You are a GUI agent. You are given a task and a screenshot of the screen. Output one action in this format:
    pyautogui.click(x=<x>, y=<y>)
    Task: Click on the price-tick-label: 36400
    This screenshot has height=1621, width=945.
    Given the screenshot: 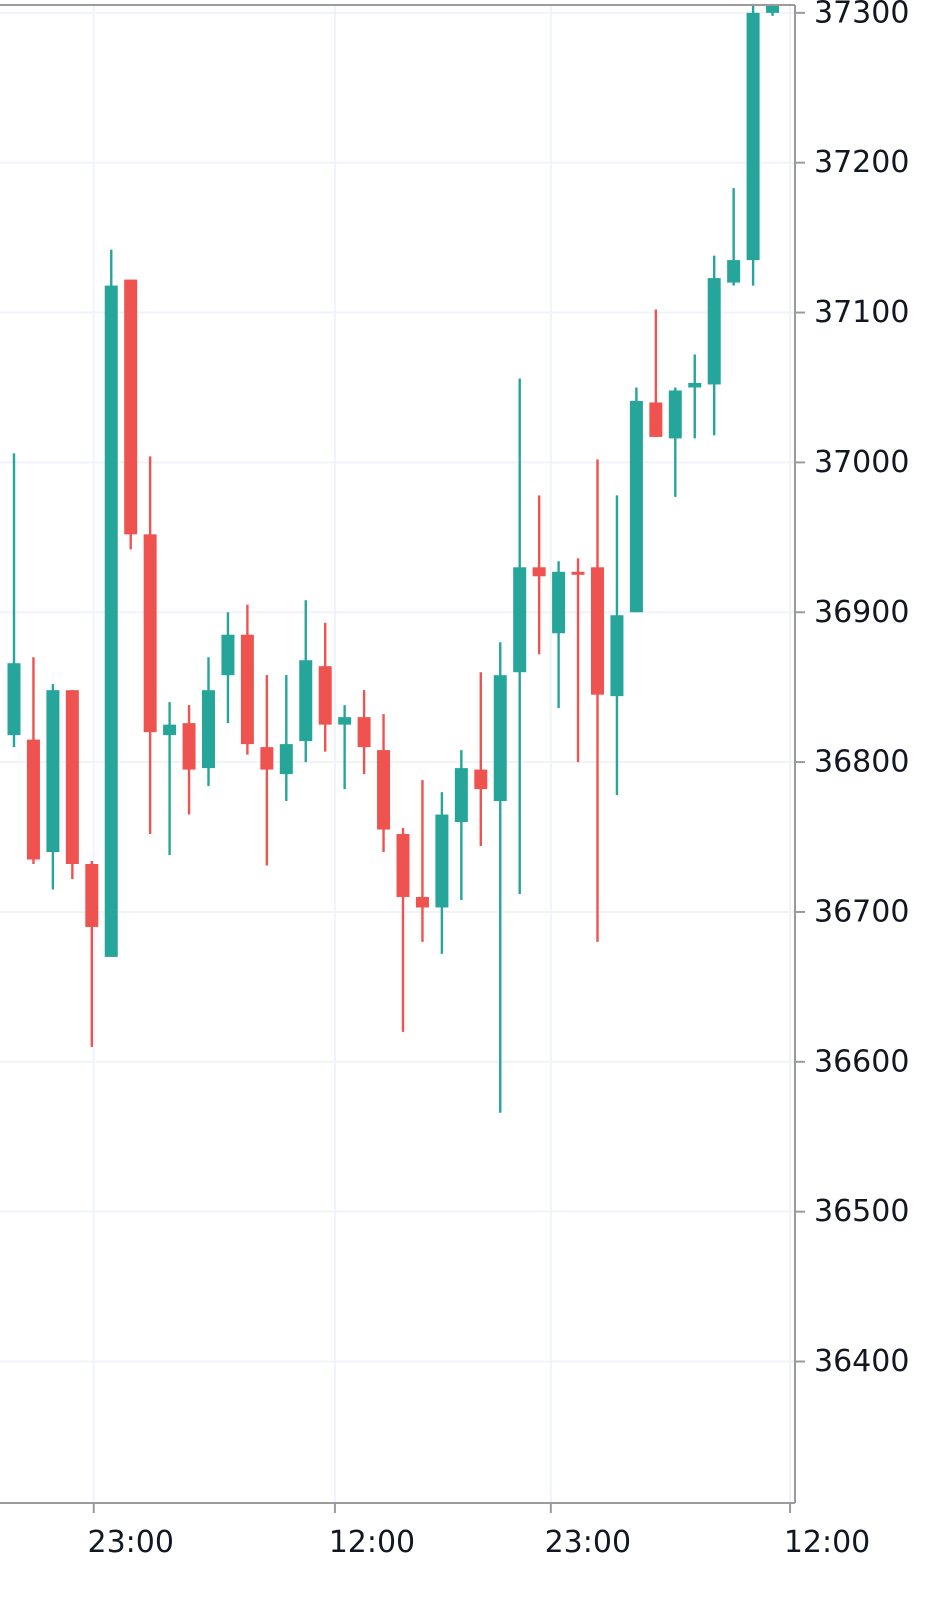 What is the action you would take?
    pyautogui.click(x=861, y=1361)
    